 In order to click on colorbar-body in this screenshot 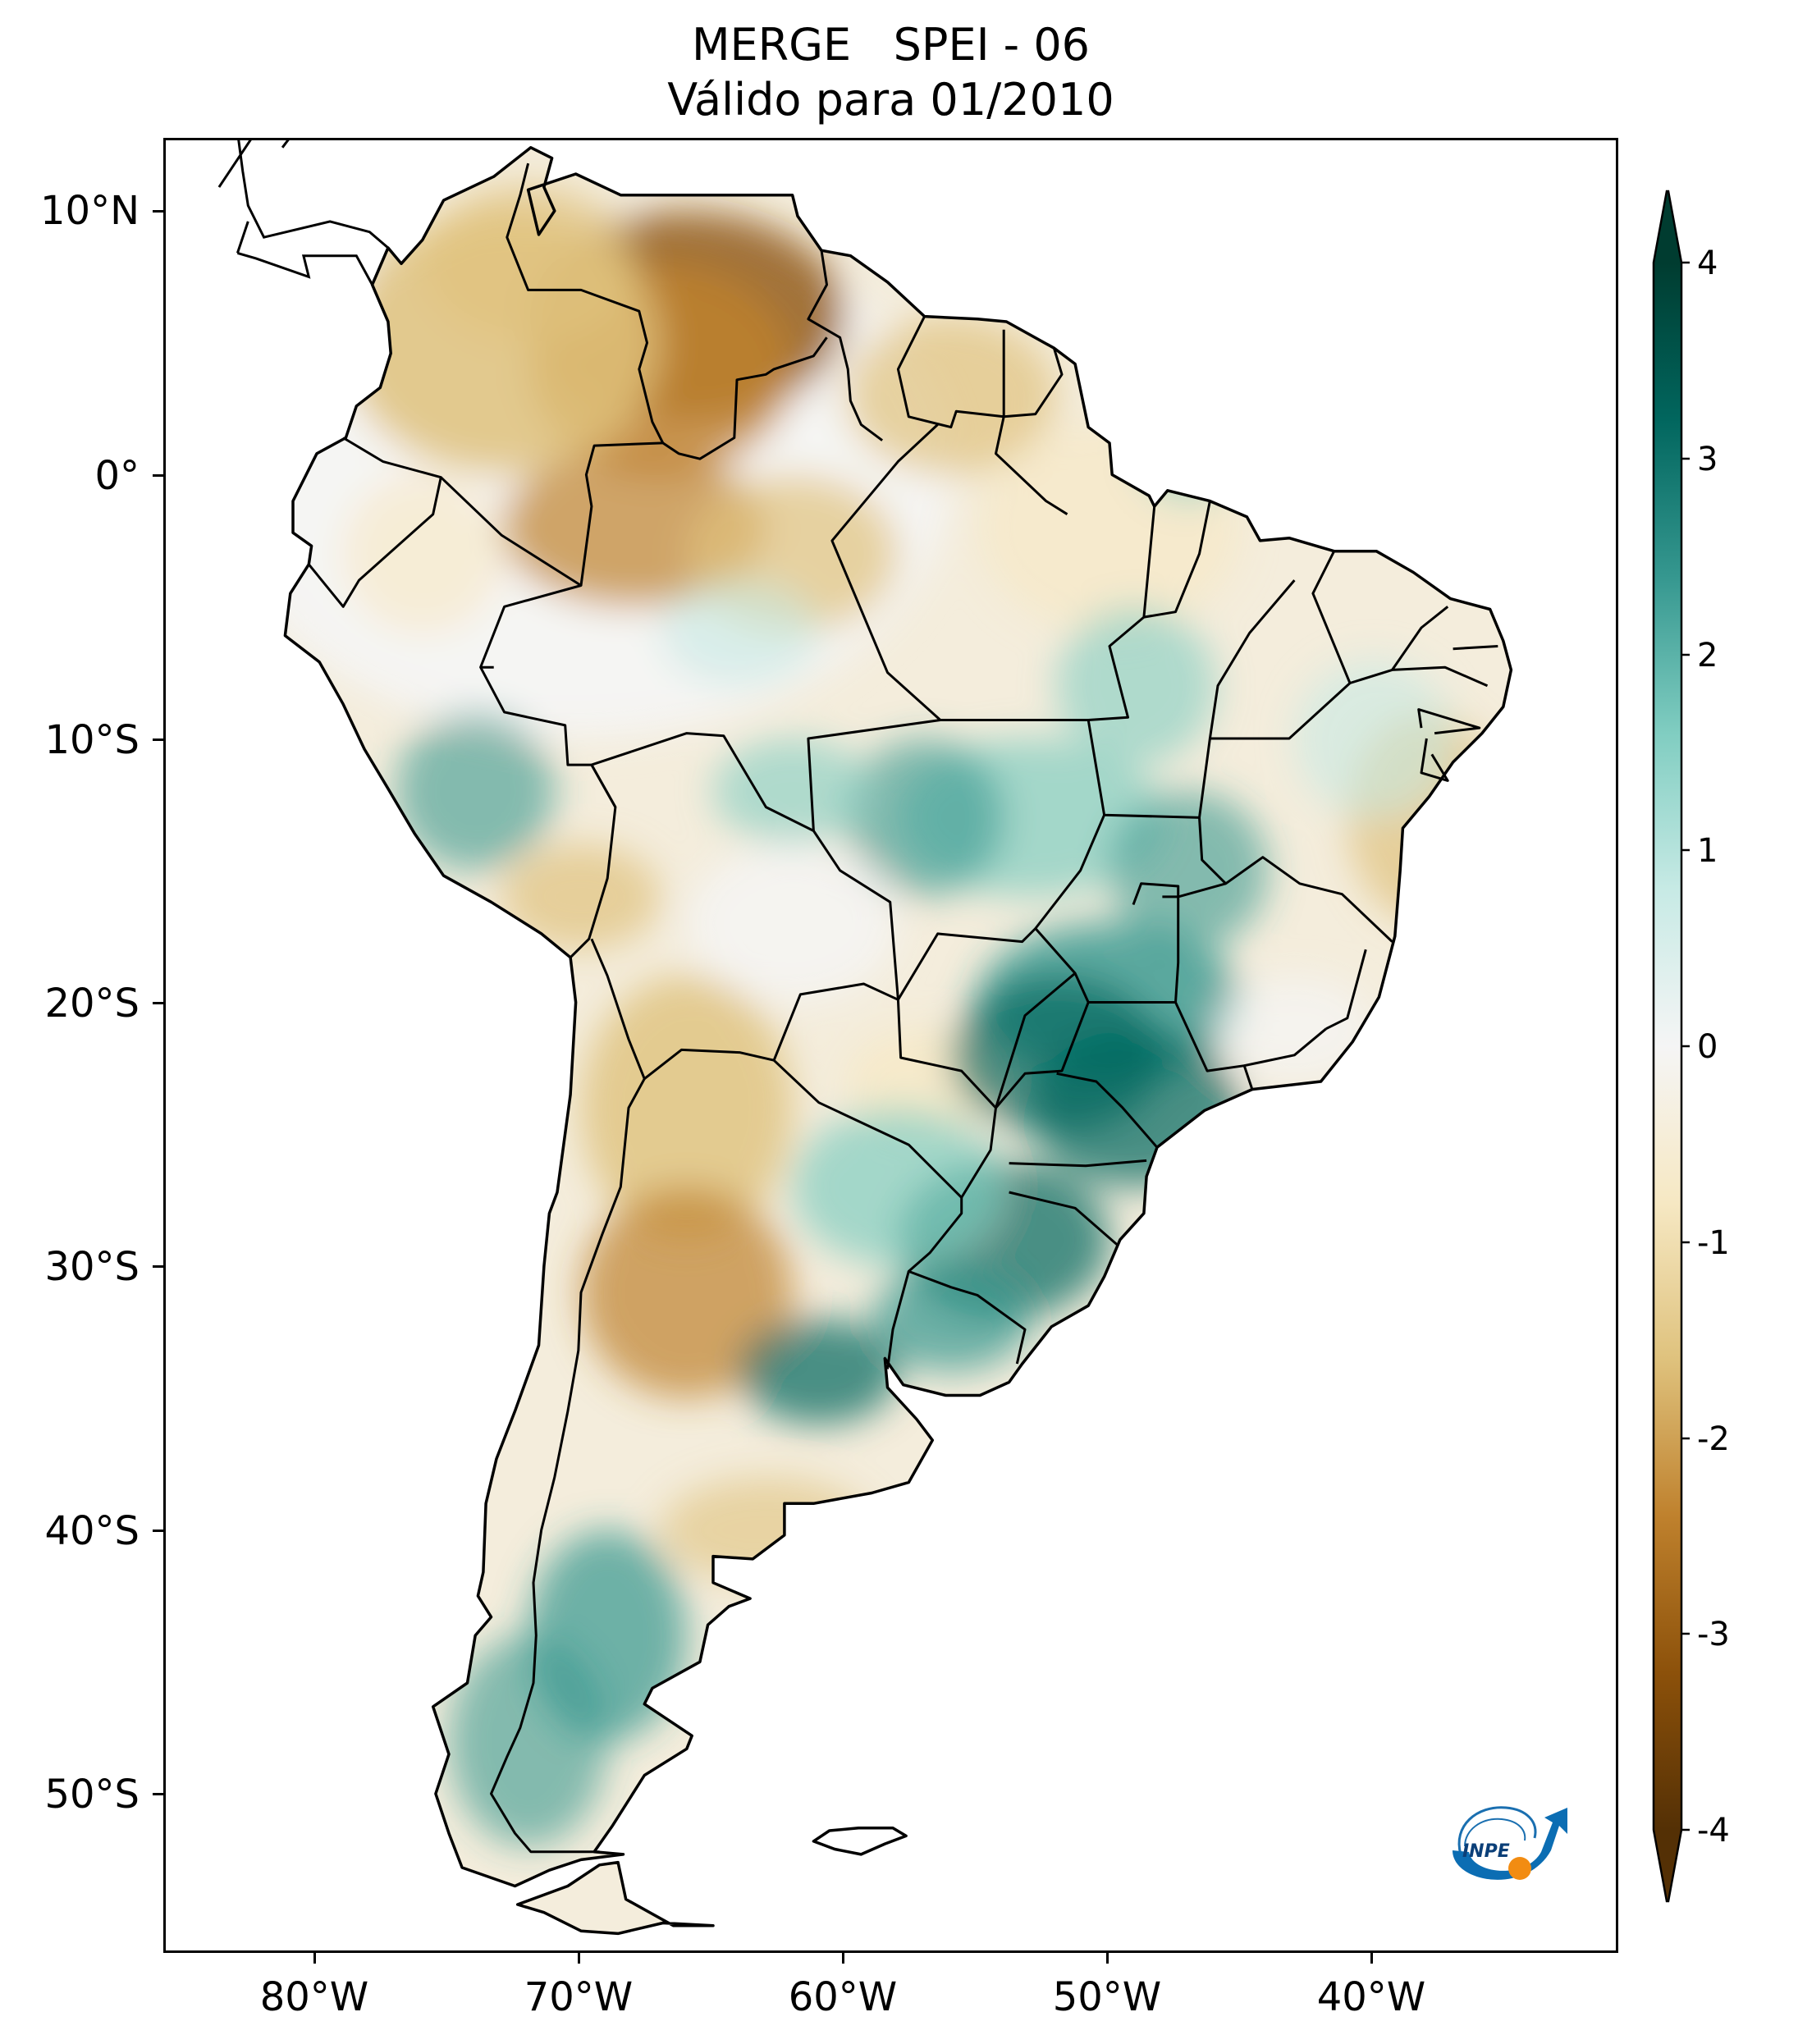, I will do `click(1667, 1046)`.